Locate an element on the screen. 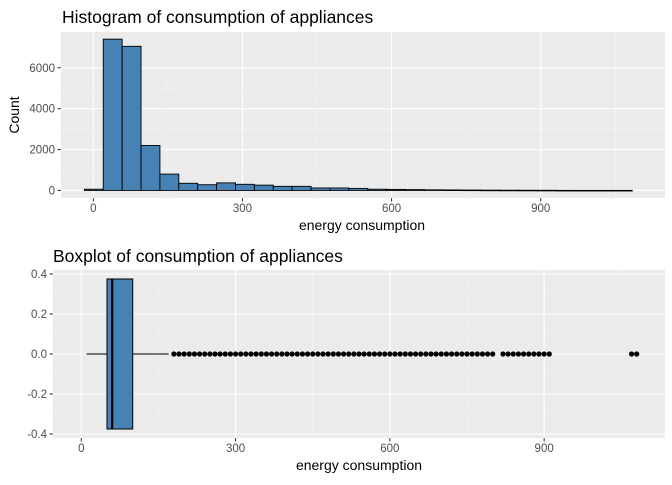  boxplot-x-axis-title: energy consumption is located at coordinates (359, 465).